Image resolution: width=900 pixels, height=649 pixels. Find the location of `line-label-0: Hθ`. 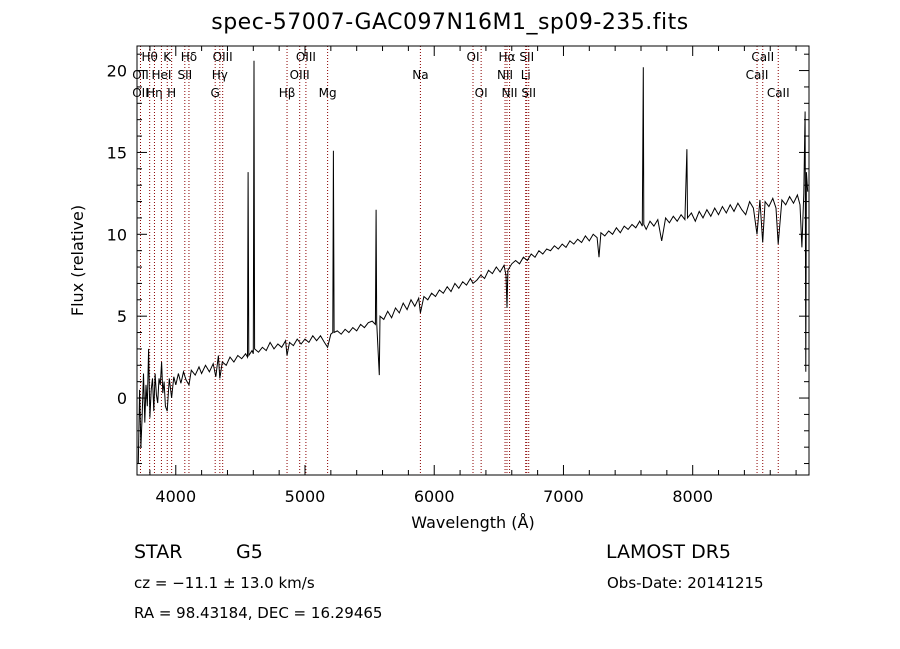

line-label-0: Hθ is located at coordinates (149, 57).